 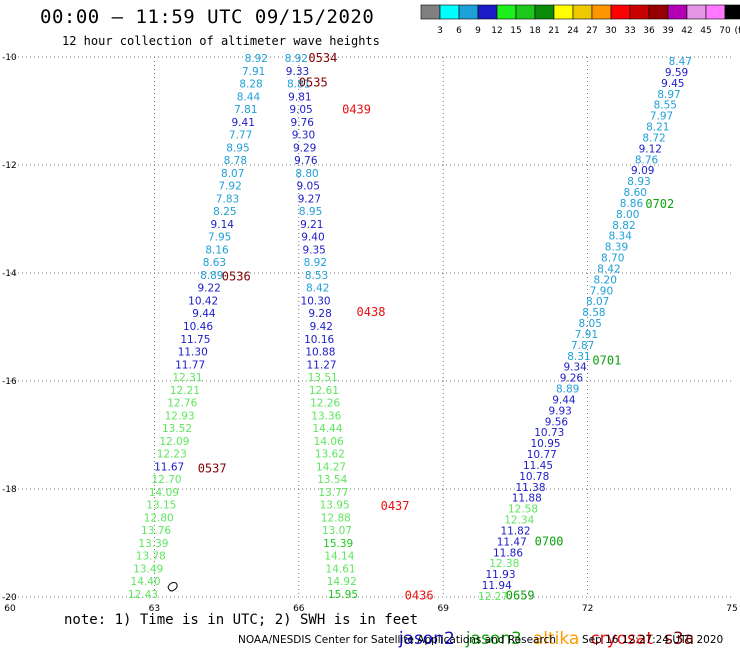 I want to click on swh-label-jason2: 12.88, so click(x=336, y=518).